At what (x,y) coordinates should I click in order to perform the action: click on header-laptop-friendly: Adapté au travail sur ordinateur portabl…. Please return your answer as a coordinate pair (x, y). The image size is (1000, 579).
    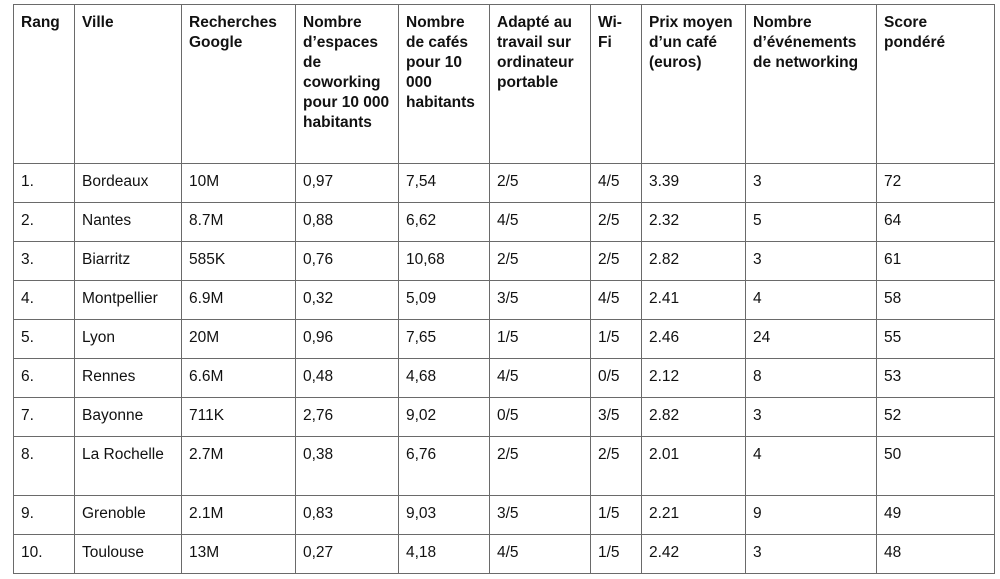
    Looking at the image, I should click on (540, 84).